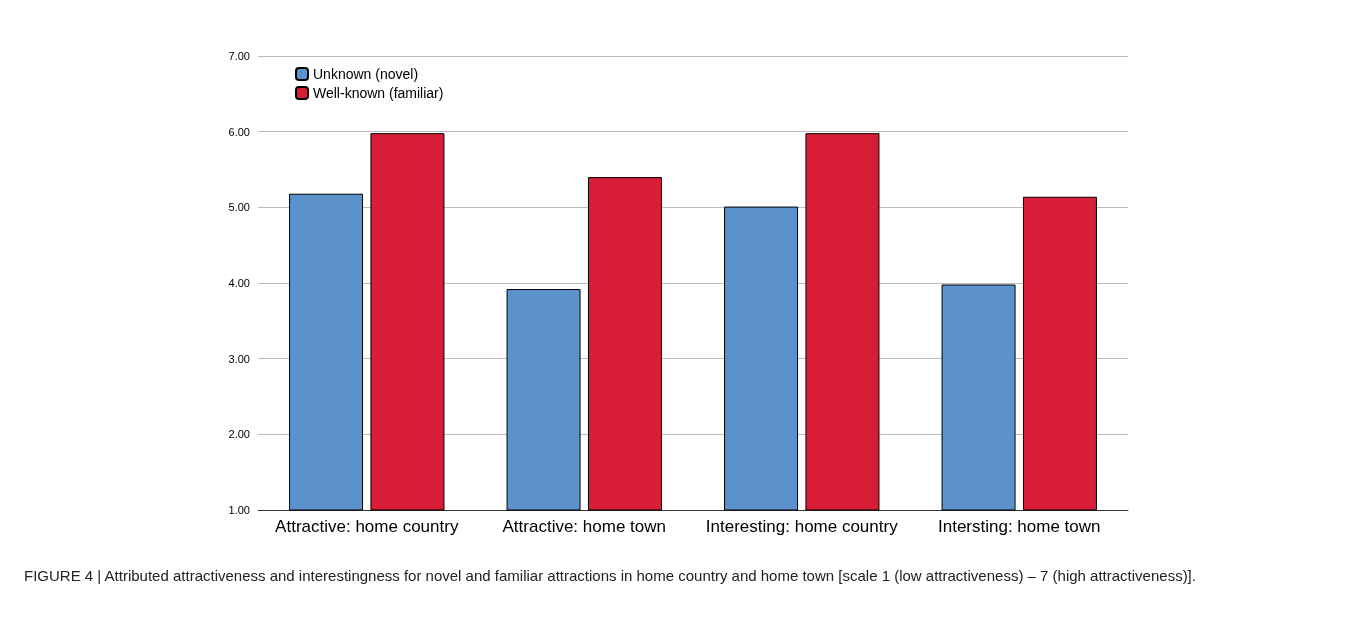 This screenshot has height=622, width=1355. What do you see at coordinates (239, 207) in the screenshot?
I see `y-tick-label: 5.00` at bounding box center [239, 207].